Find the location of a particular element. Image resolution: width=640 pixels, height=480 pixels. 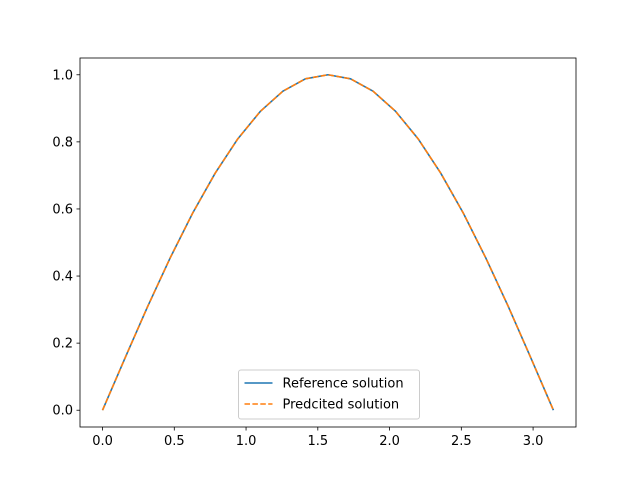

legend-box is located at coordinates (329, 394).